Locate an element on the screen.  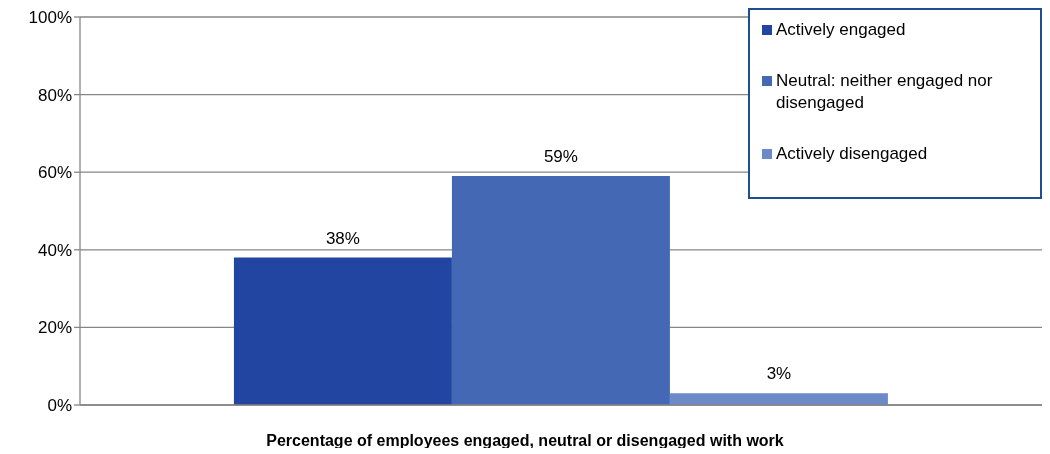
legend-label: Actively disengaged is located at coordinates (852, 154).